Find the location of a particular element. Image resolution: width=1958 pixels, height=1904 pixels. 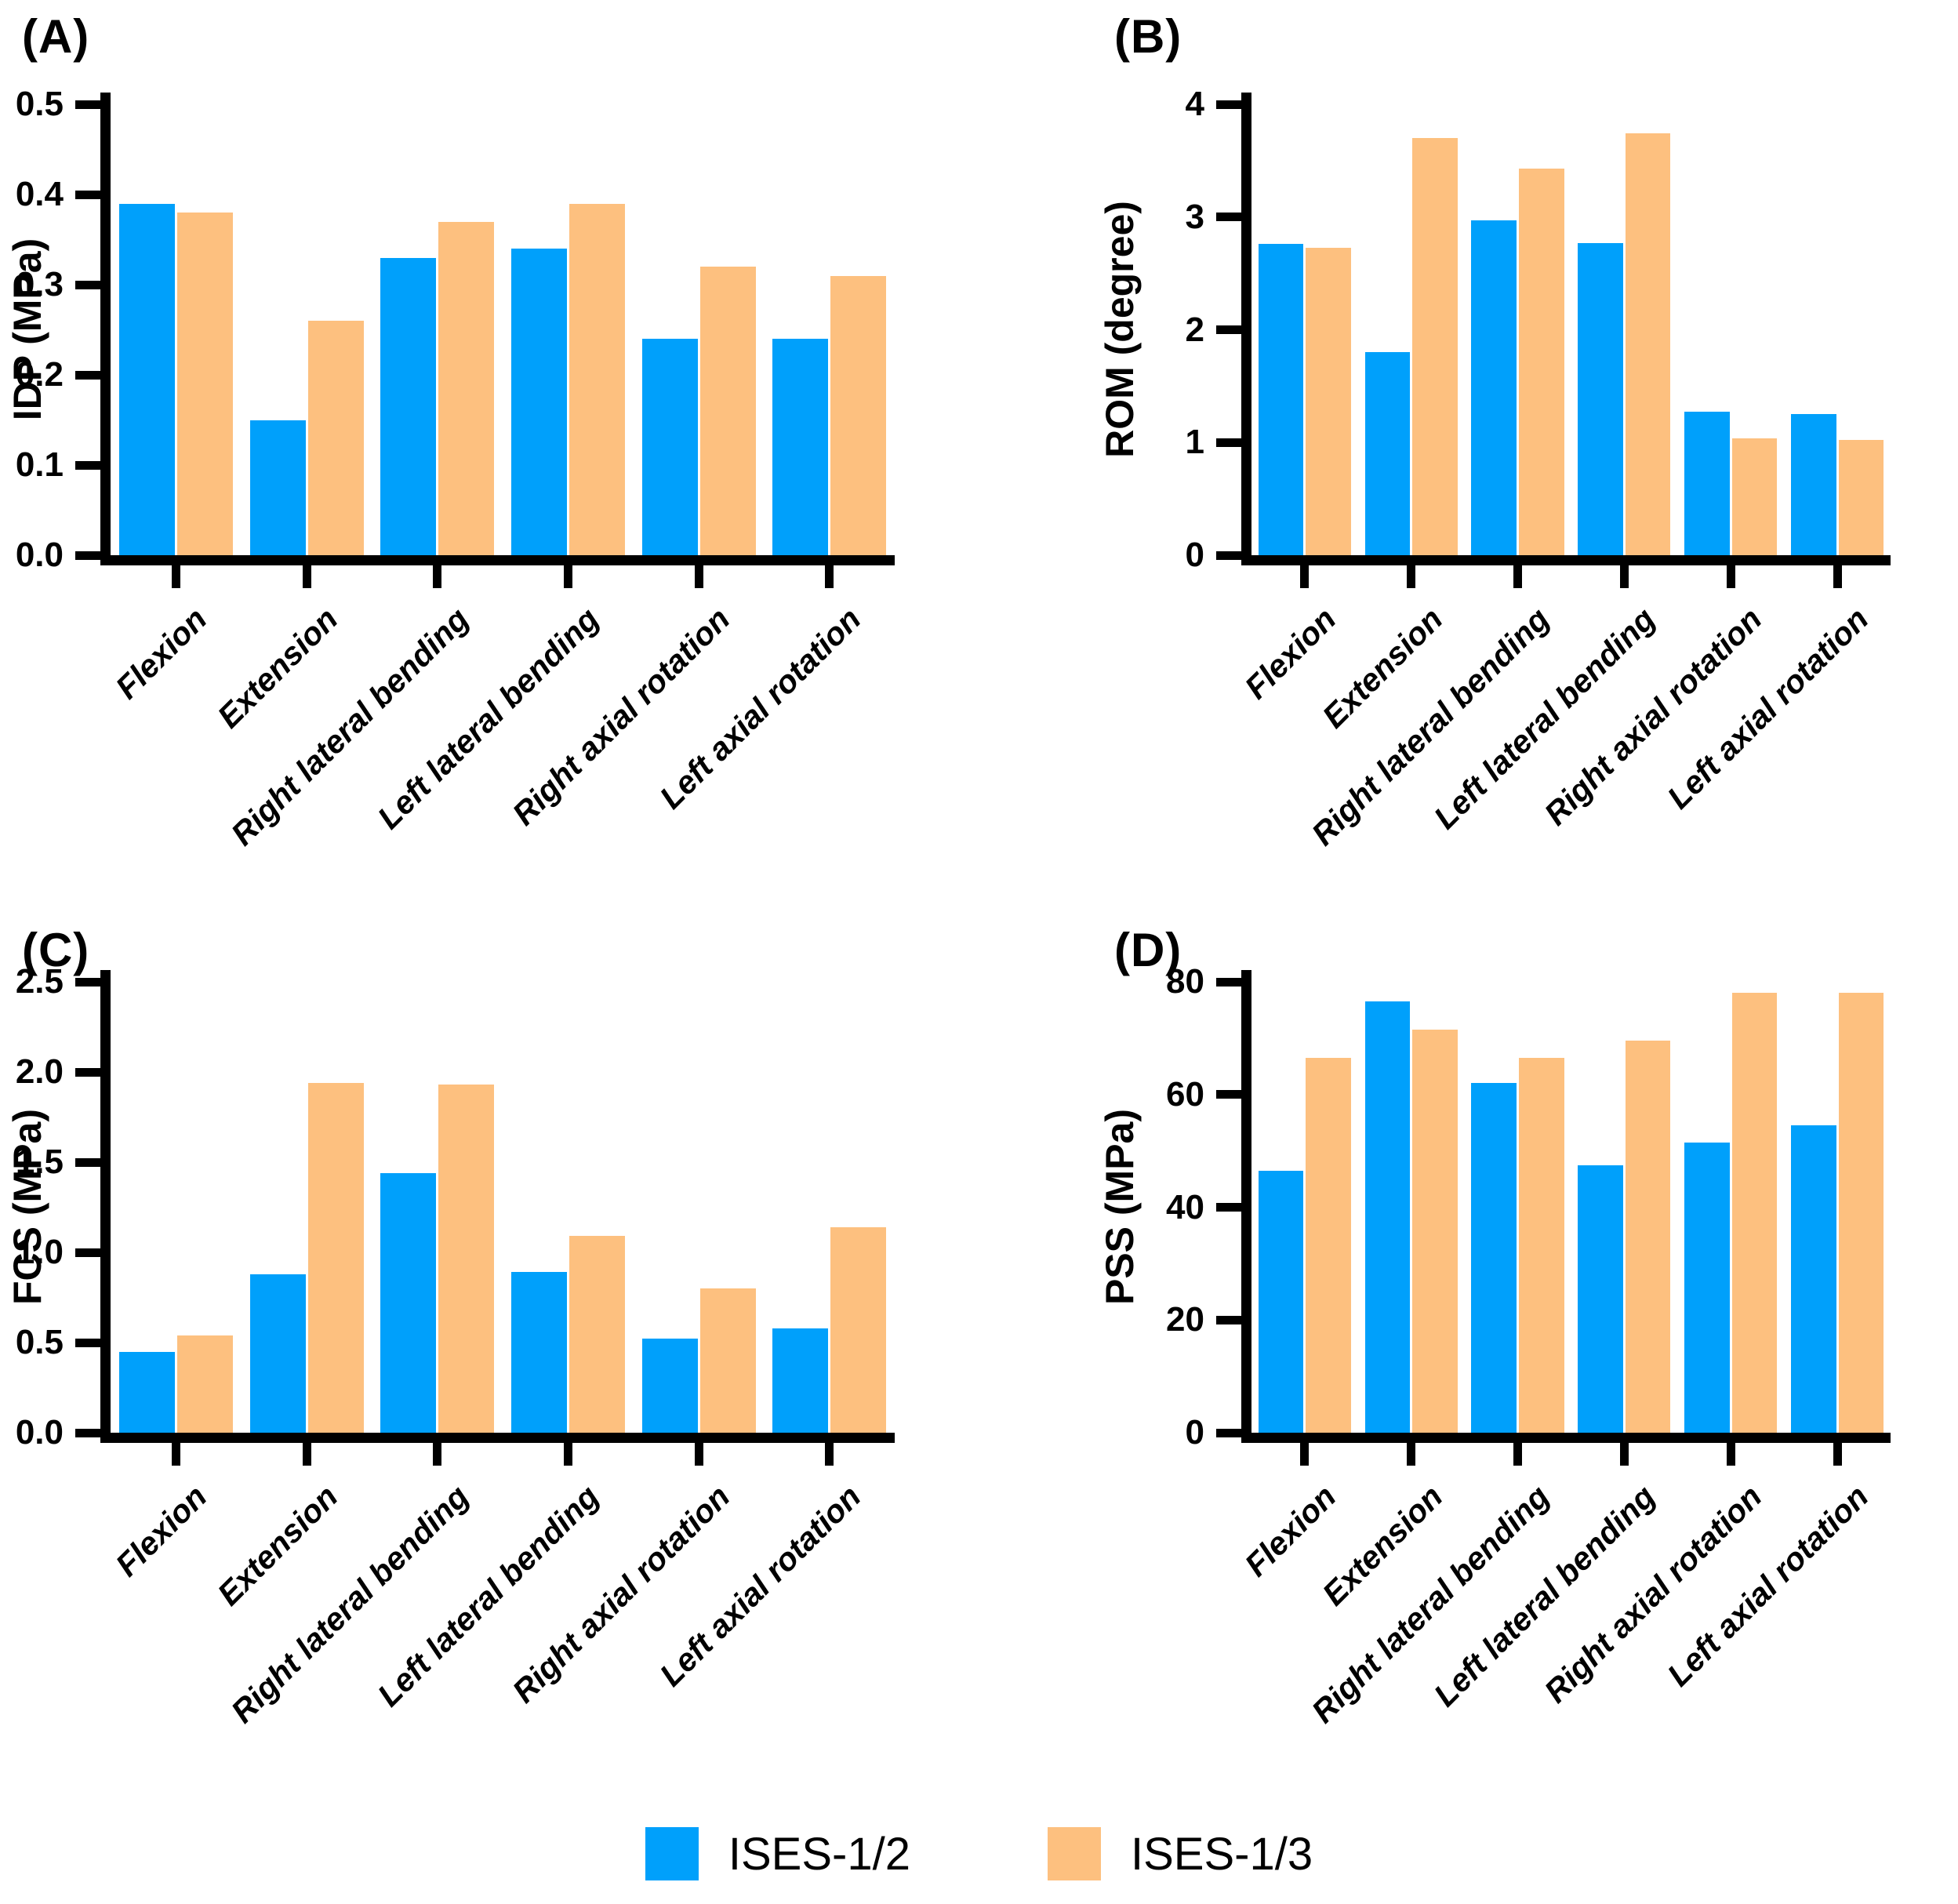

legend-item-ises13: ISES-1/3 is located at coordinates (1180, 1853).